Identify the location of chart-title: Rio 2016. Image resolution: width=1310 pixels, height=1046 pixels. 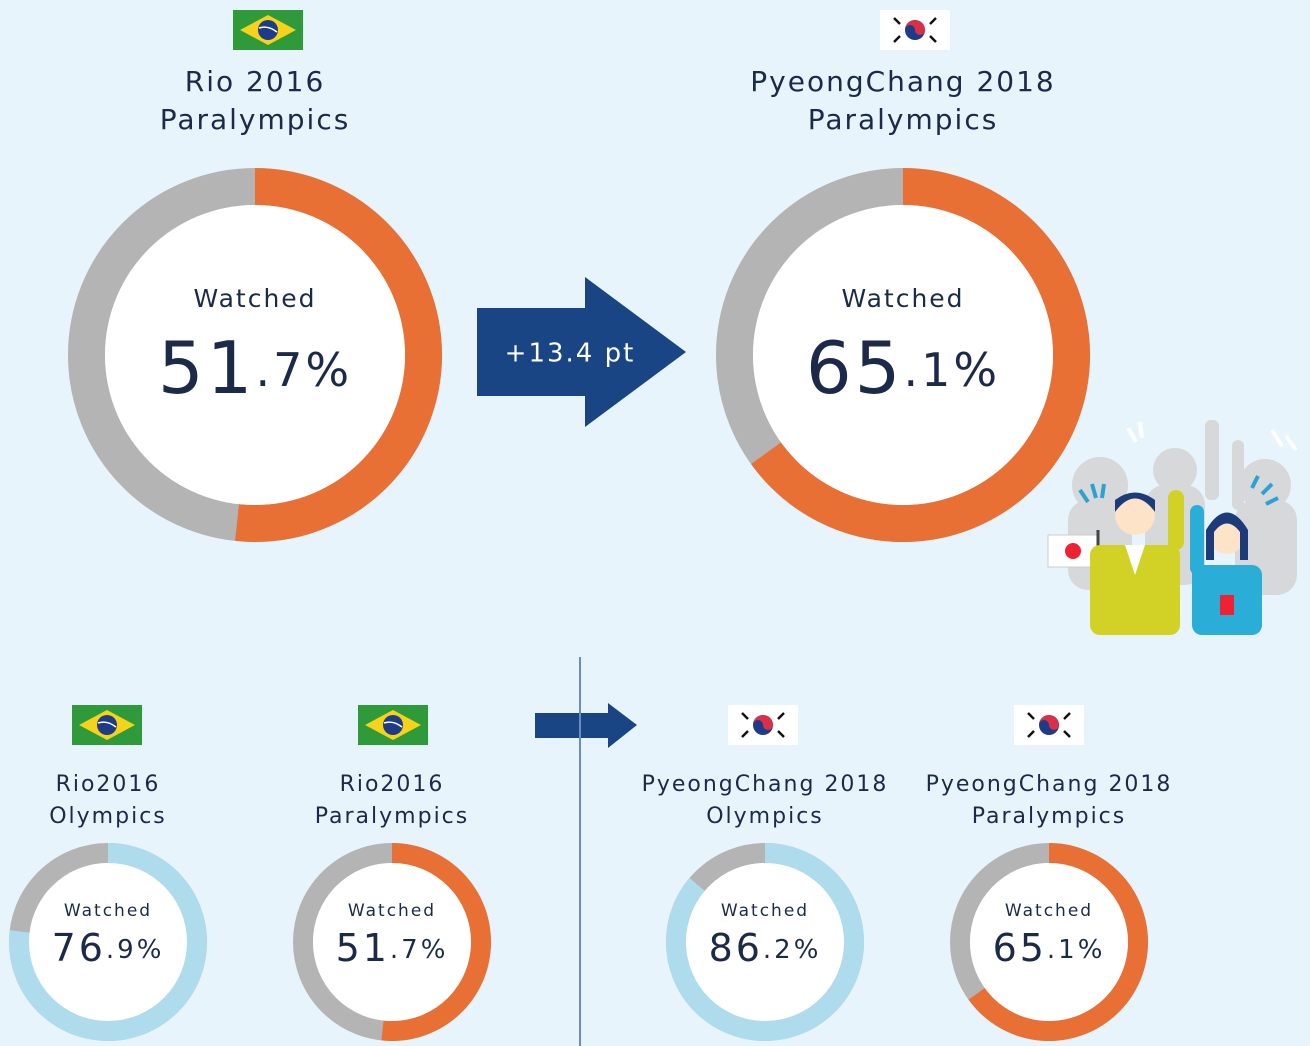
(255, 81).